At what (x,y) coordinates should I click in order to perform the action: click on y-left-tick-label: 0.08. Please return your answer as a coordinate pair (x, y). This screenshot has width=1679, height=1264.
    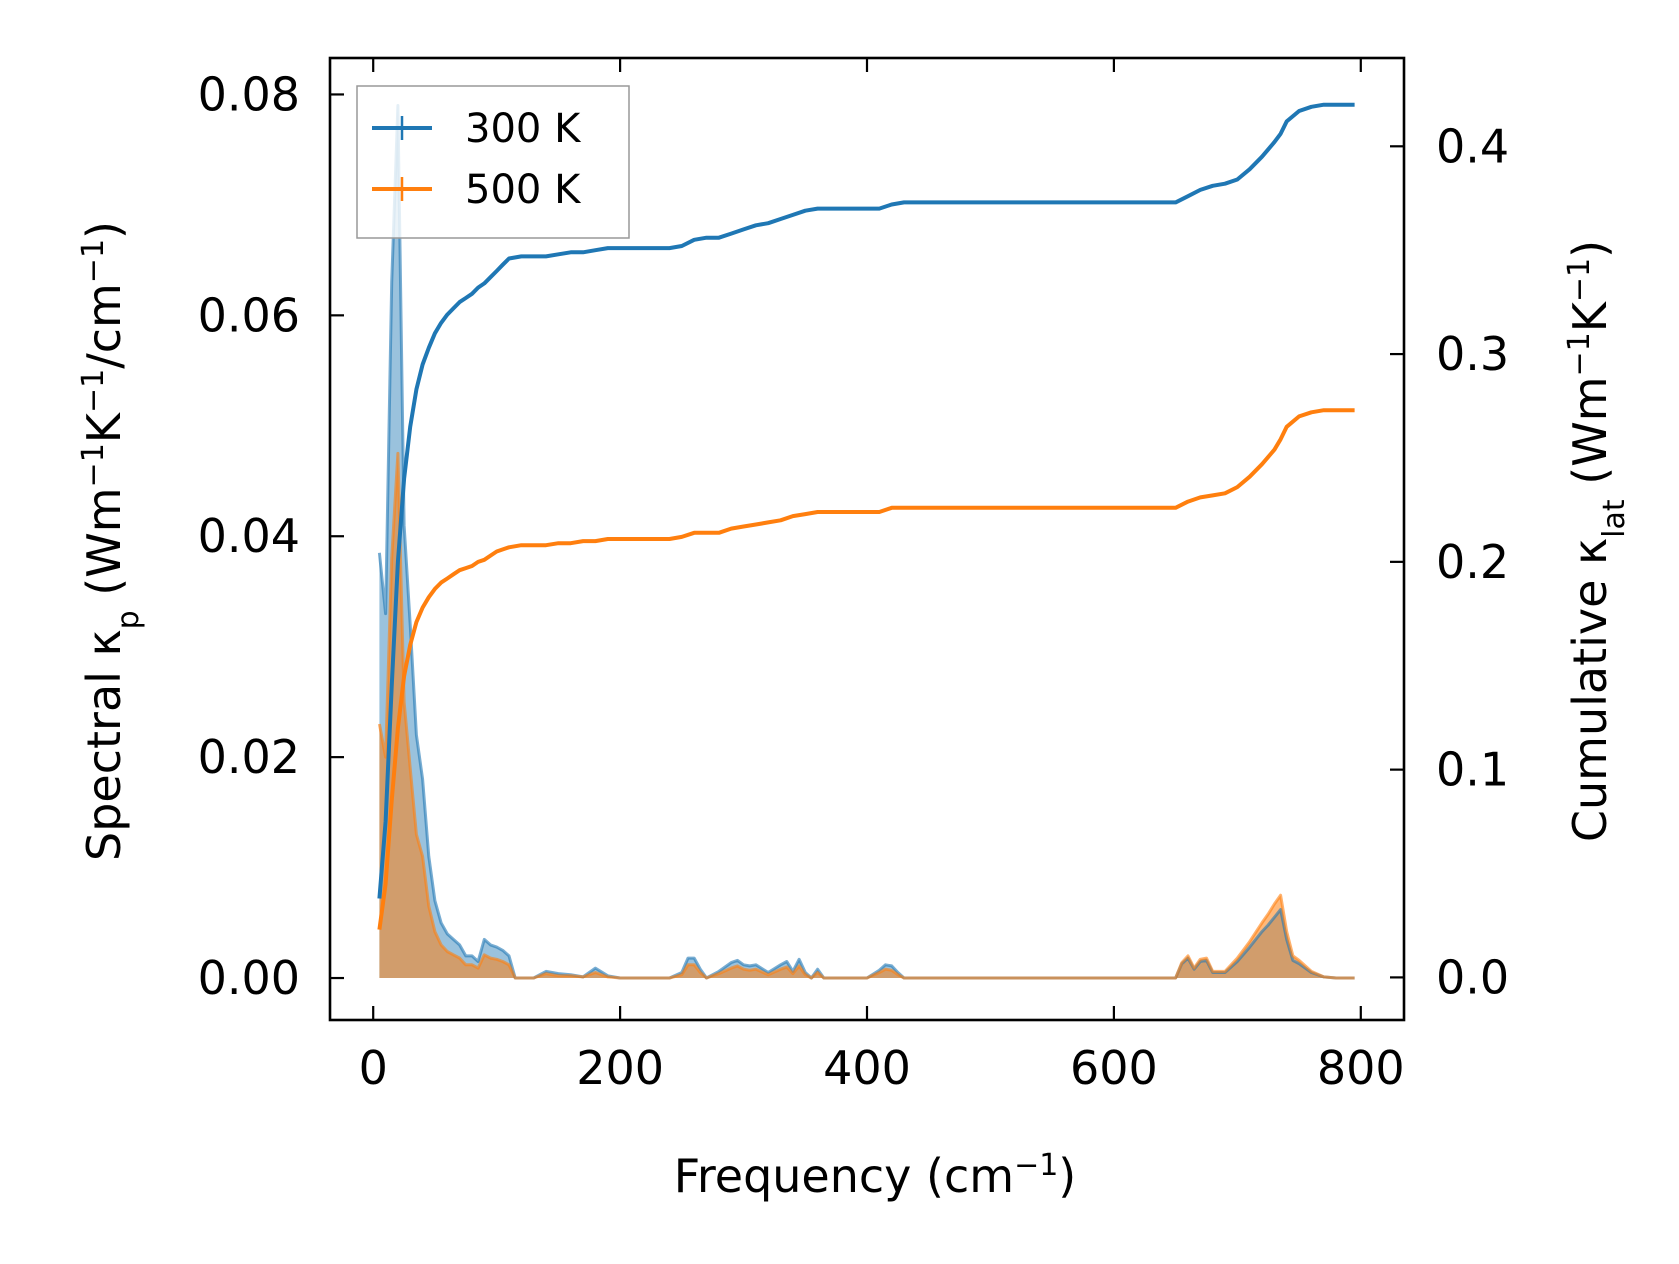
    Looking at the image, I should click on (249, 94).